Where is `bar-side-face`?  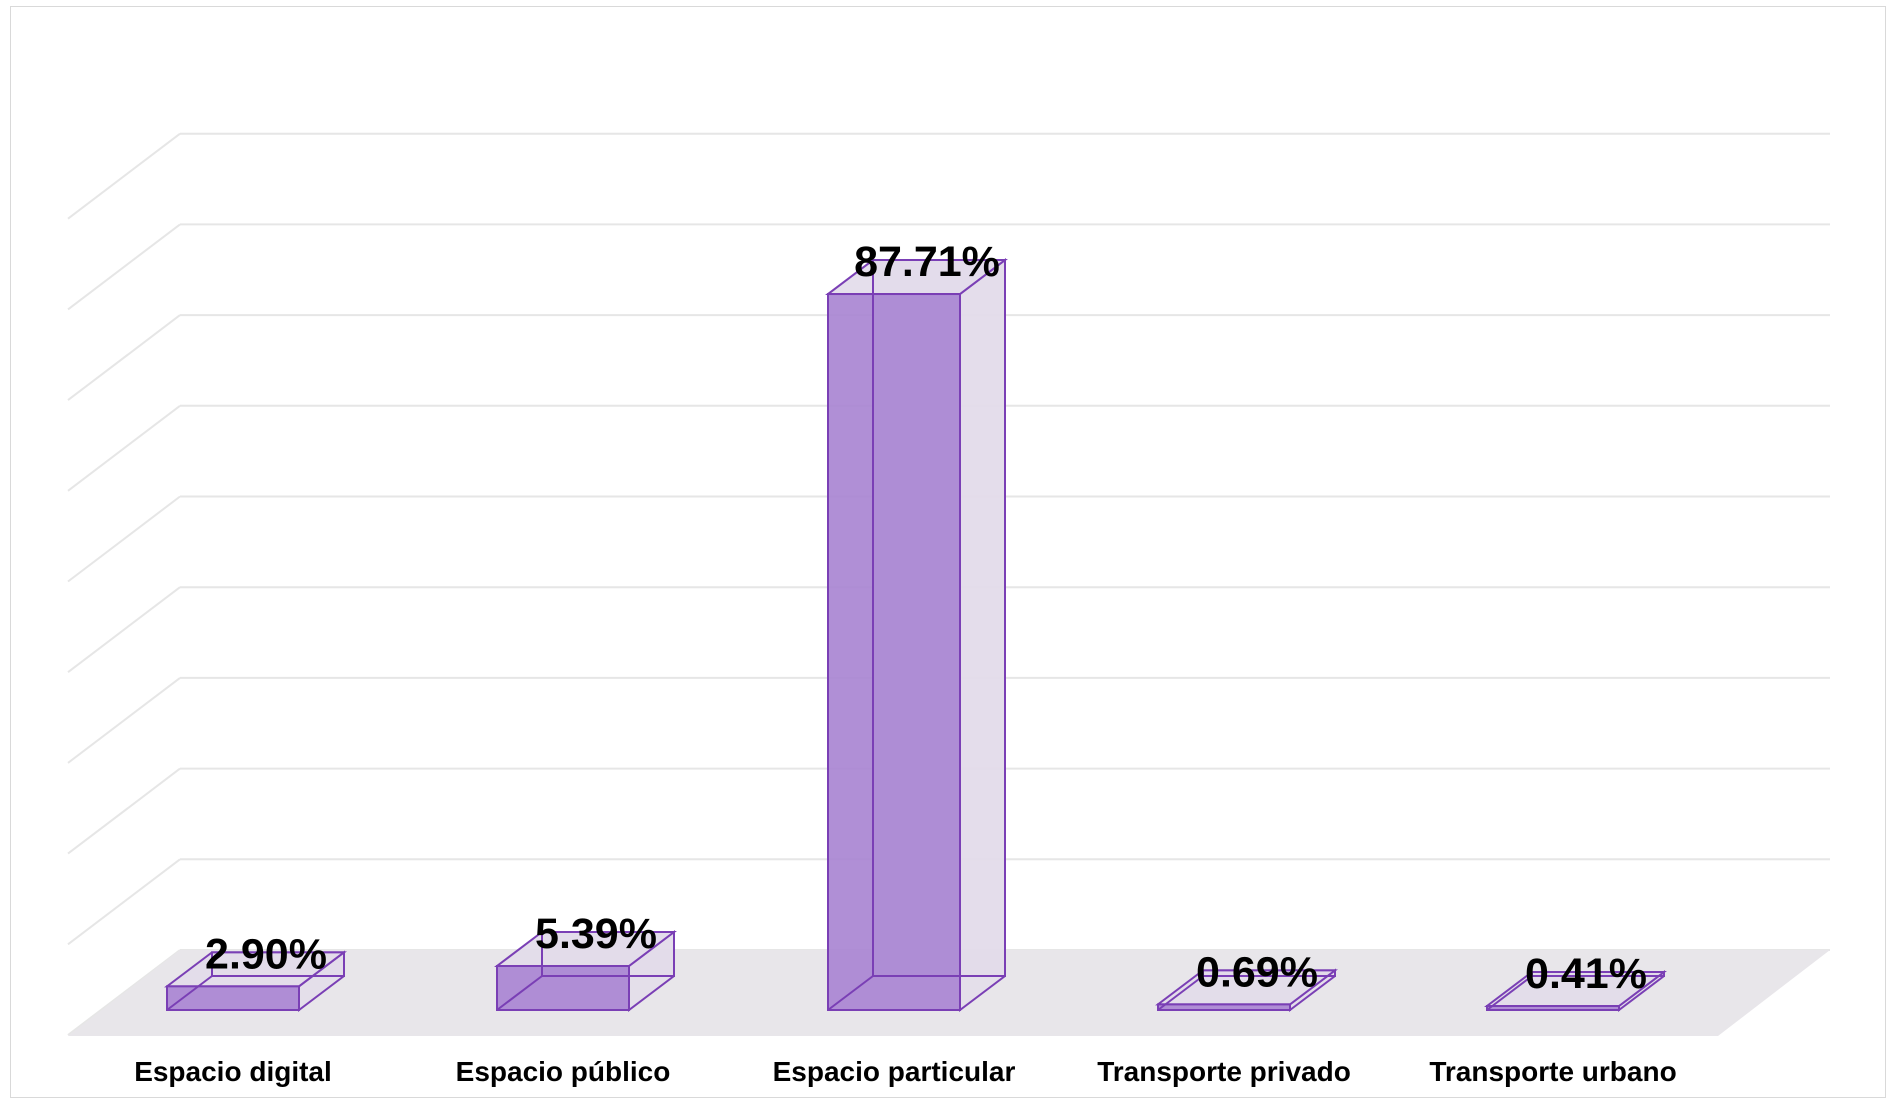 bar-side-face is located at coordinates (982, 635).